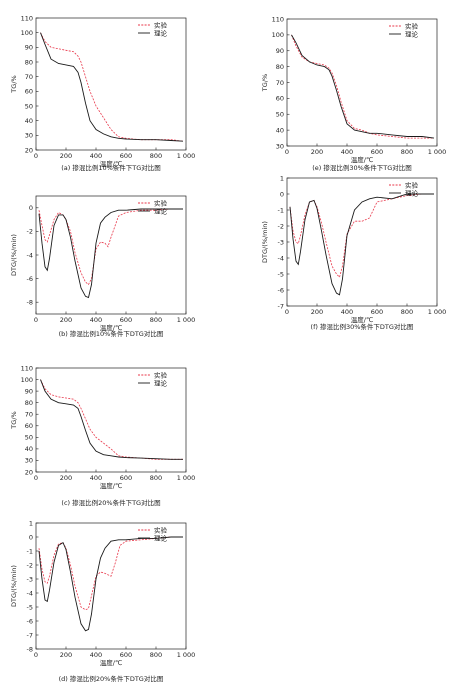 The width and height of the screenshot is (465, 692). I want to click on y-tick-label: 70, so click(29, 77).